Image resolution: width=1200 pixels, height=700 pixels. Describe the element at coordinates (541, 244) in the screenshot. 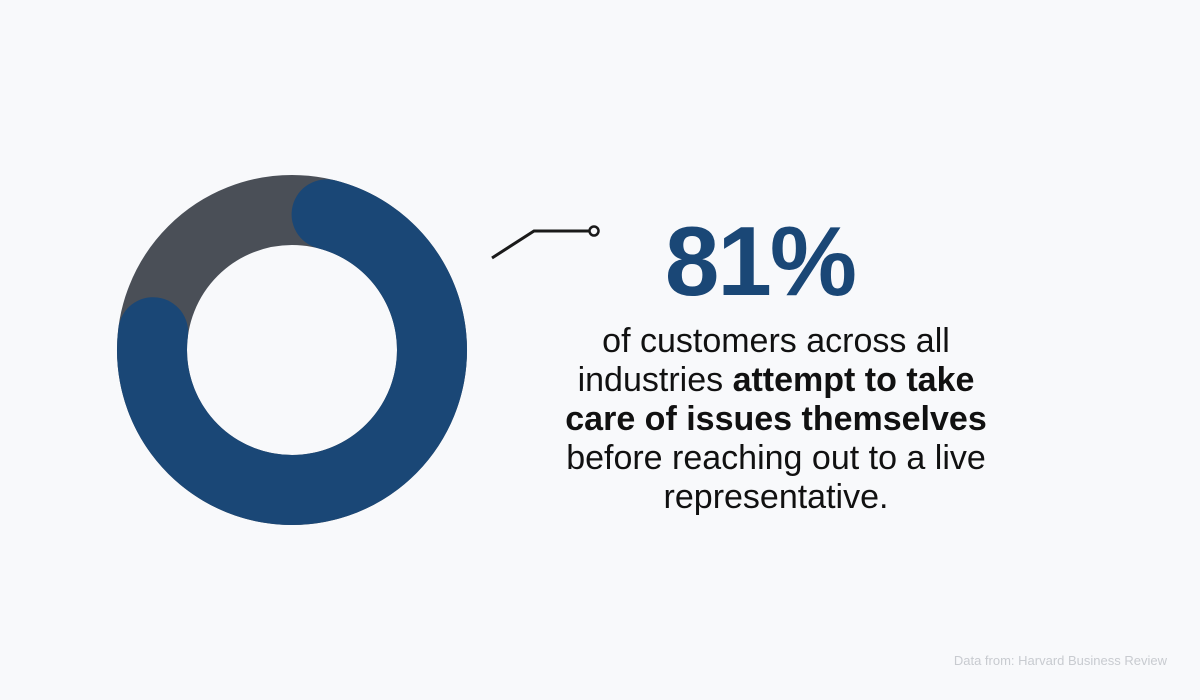

I see `callout-line` at that location.